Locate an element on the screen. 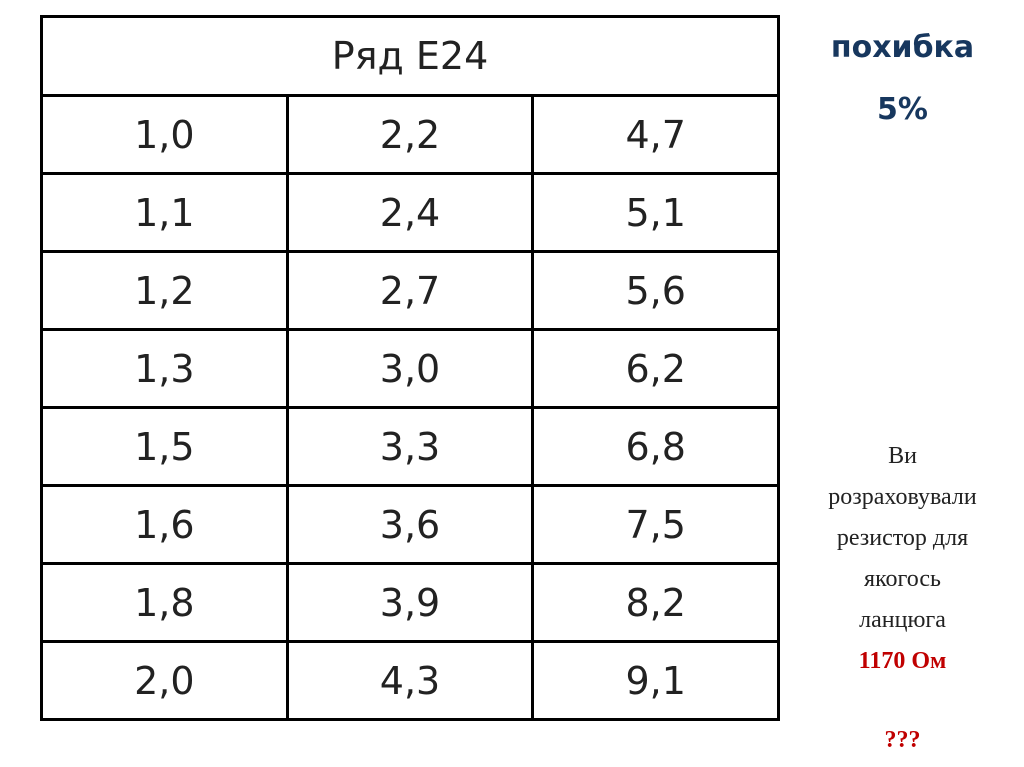 Image resolution: width=1024 pixels, height=767 pixels. table-row: 1,8 3,9 8,2 is located at coordinates (410, 602).